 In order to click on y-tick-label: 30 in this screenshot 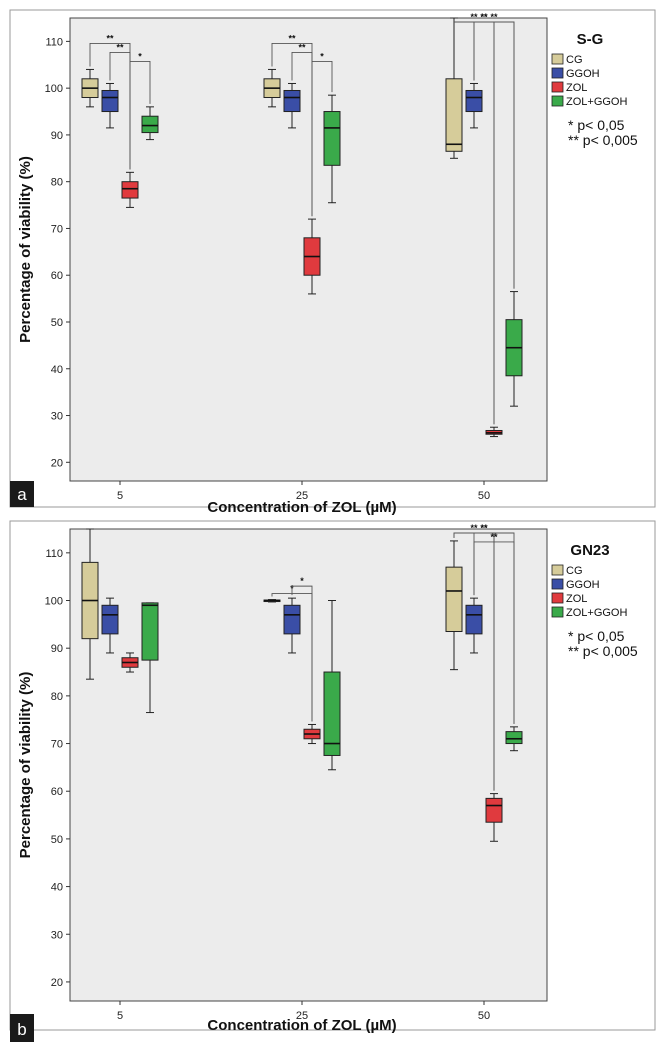, I will do `click(57, 935)`.